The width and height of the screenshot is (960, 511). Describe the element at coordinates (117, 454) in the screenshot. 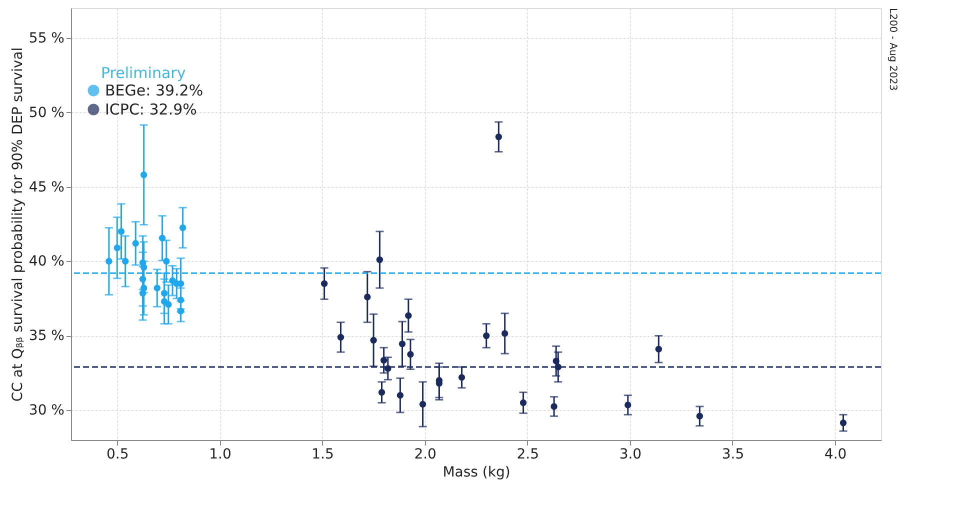

I see `x-tick-label: 0.5` at that location.